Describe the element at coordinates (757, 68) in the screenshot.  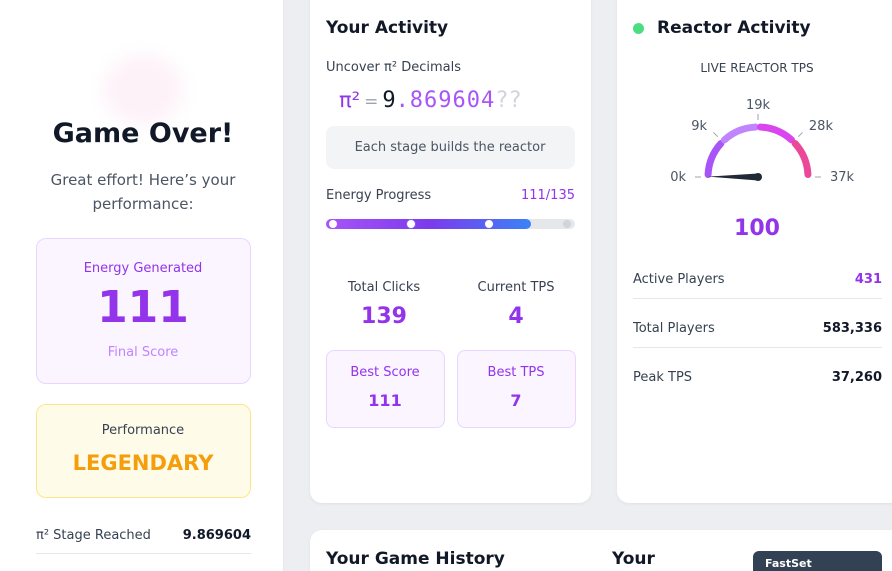
I see `gauge-label: LIVE REACTOR TPS` at that location.